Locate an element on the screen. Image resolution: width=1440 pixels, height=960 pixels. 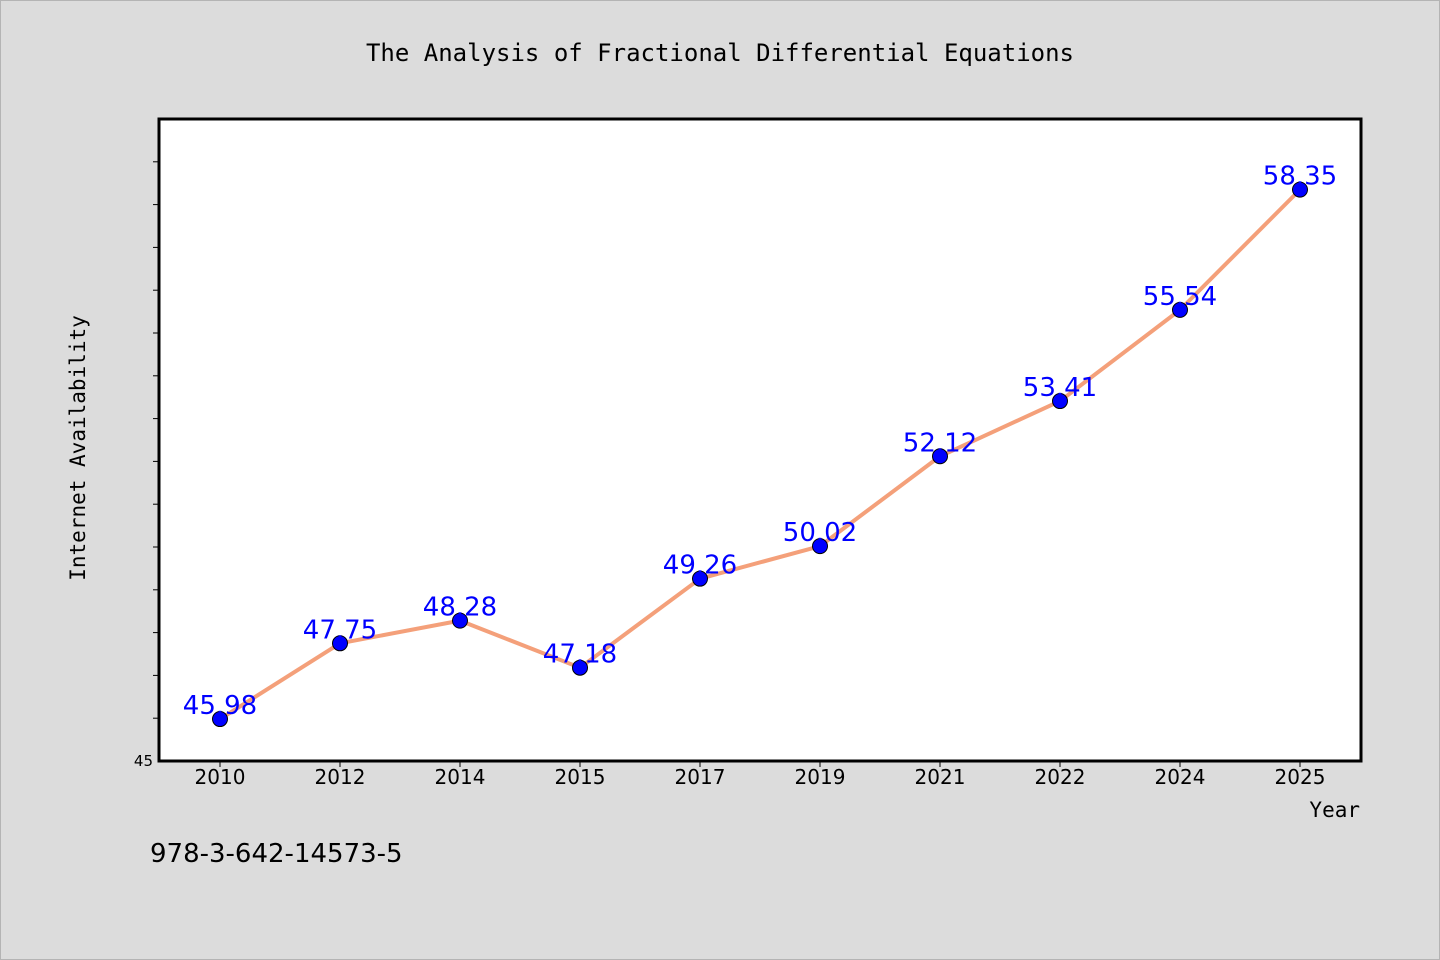
x-tick-label: 2014 is located at coordinates (460, 777).